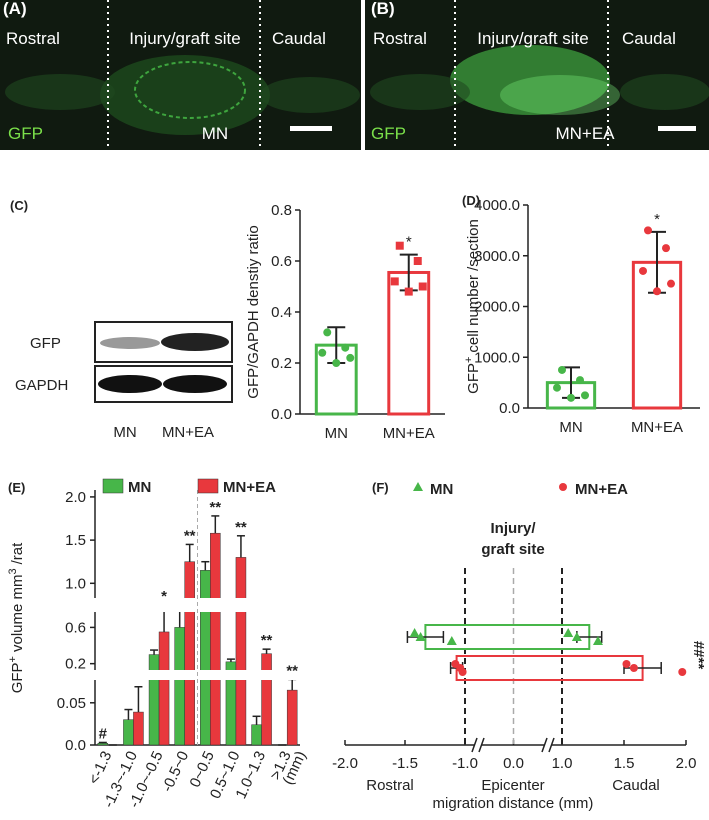 Image resolution: width=709 pixels, height=820 pixels. What do you see at coordinates (75, 540) in the screenshot?
I see `y-tick-label: 1.5` at bounding box center [75, 540].